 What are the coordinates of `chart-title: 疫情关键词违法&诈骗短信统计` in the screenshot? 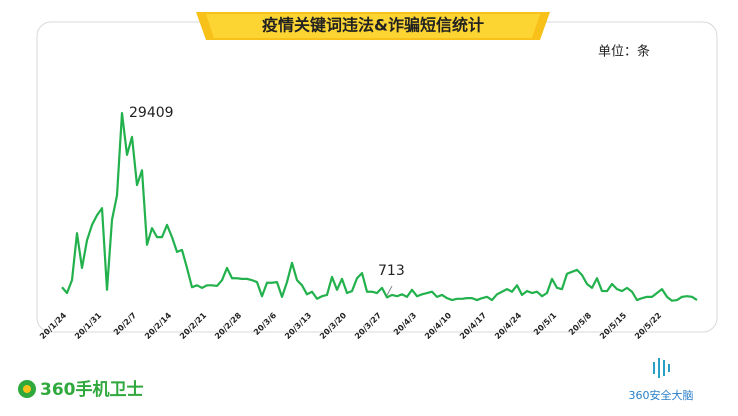 It's located at (373, 25).